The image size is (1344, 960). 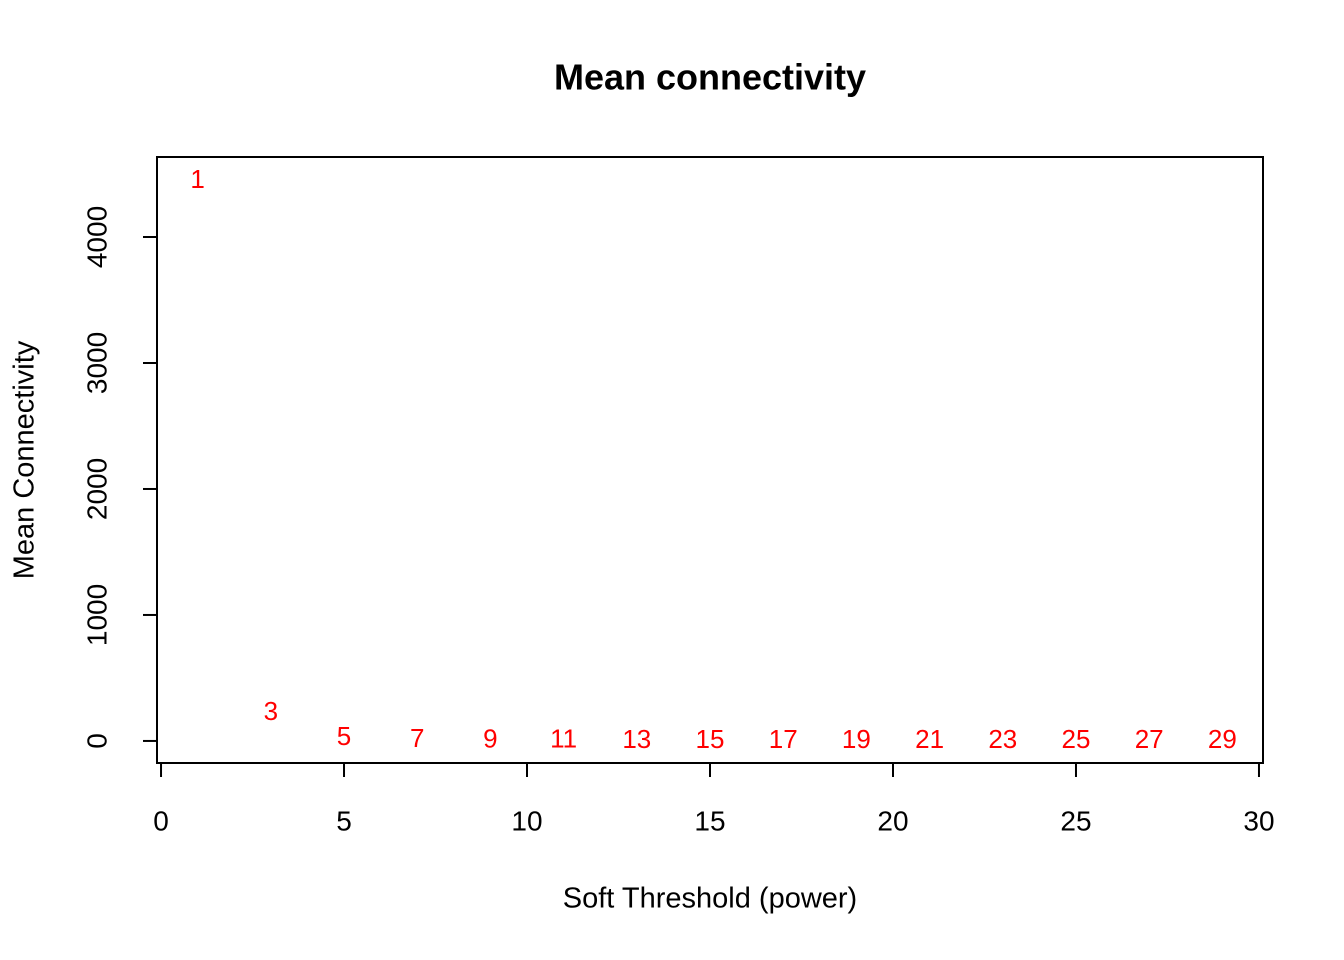 I want to click on point-label: 9, so click(x=490, y=739).